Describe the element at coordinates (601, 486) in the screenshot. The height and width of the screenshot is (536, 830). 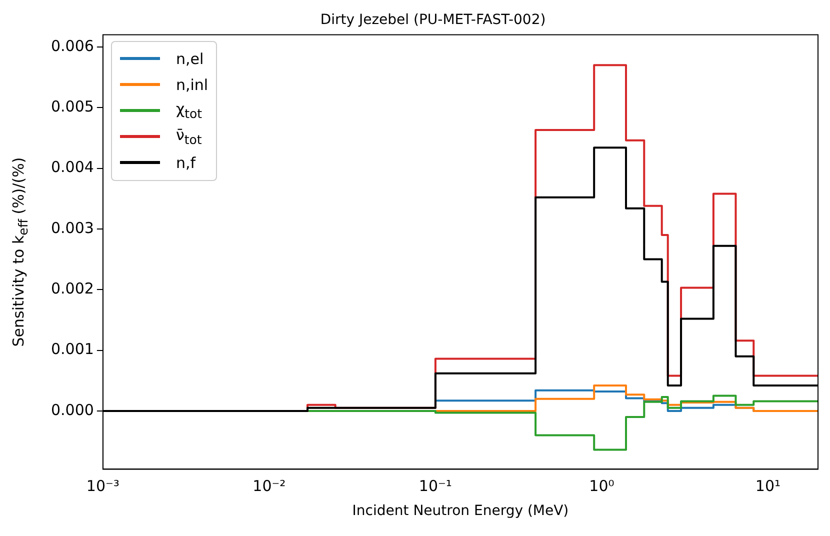
I see `x-tick-label: 10⁰` at that location.